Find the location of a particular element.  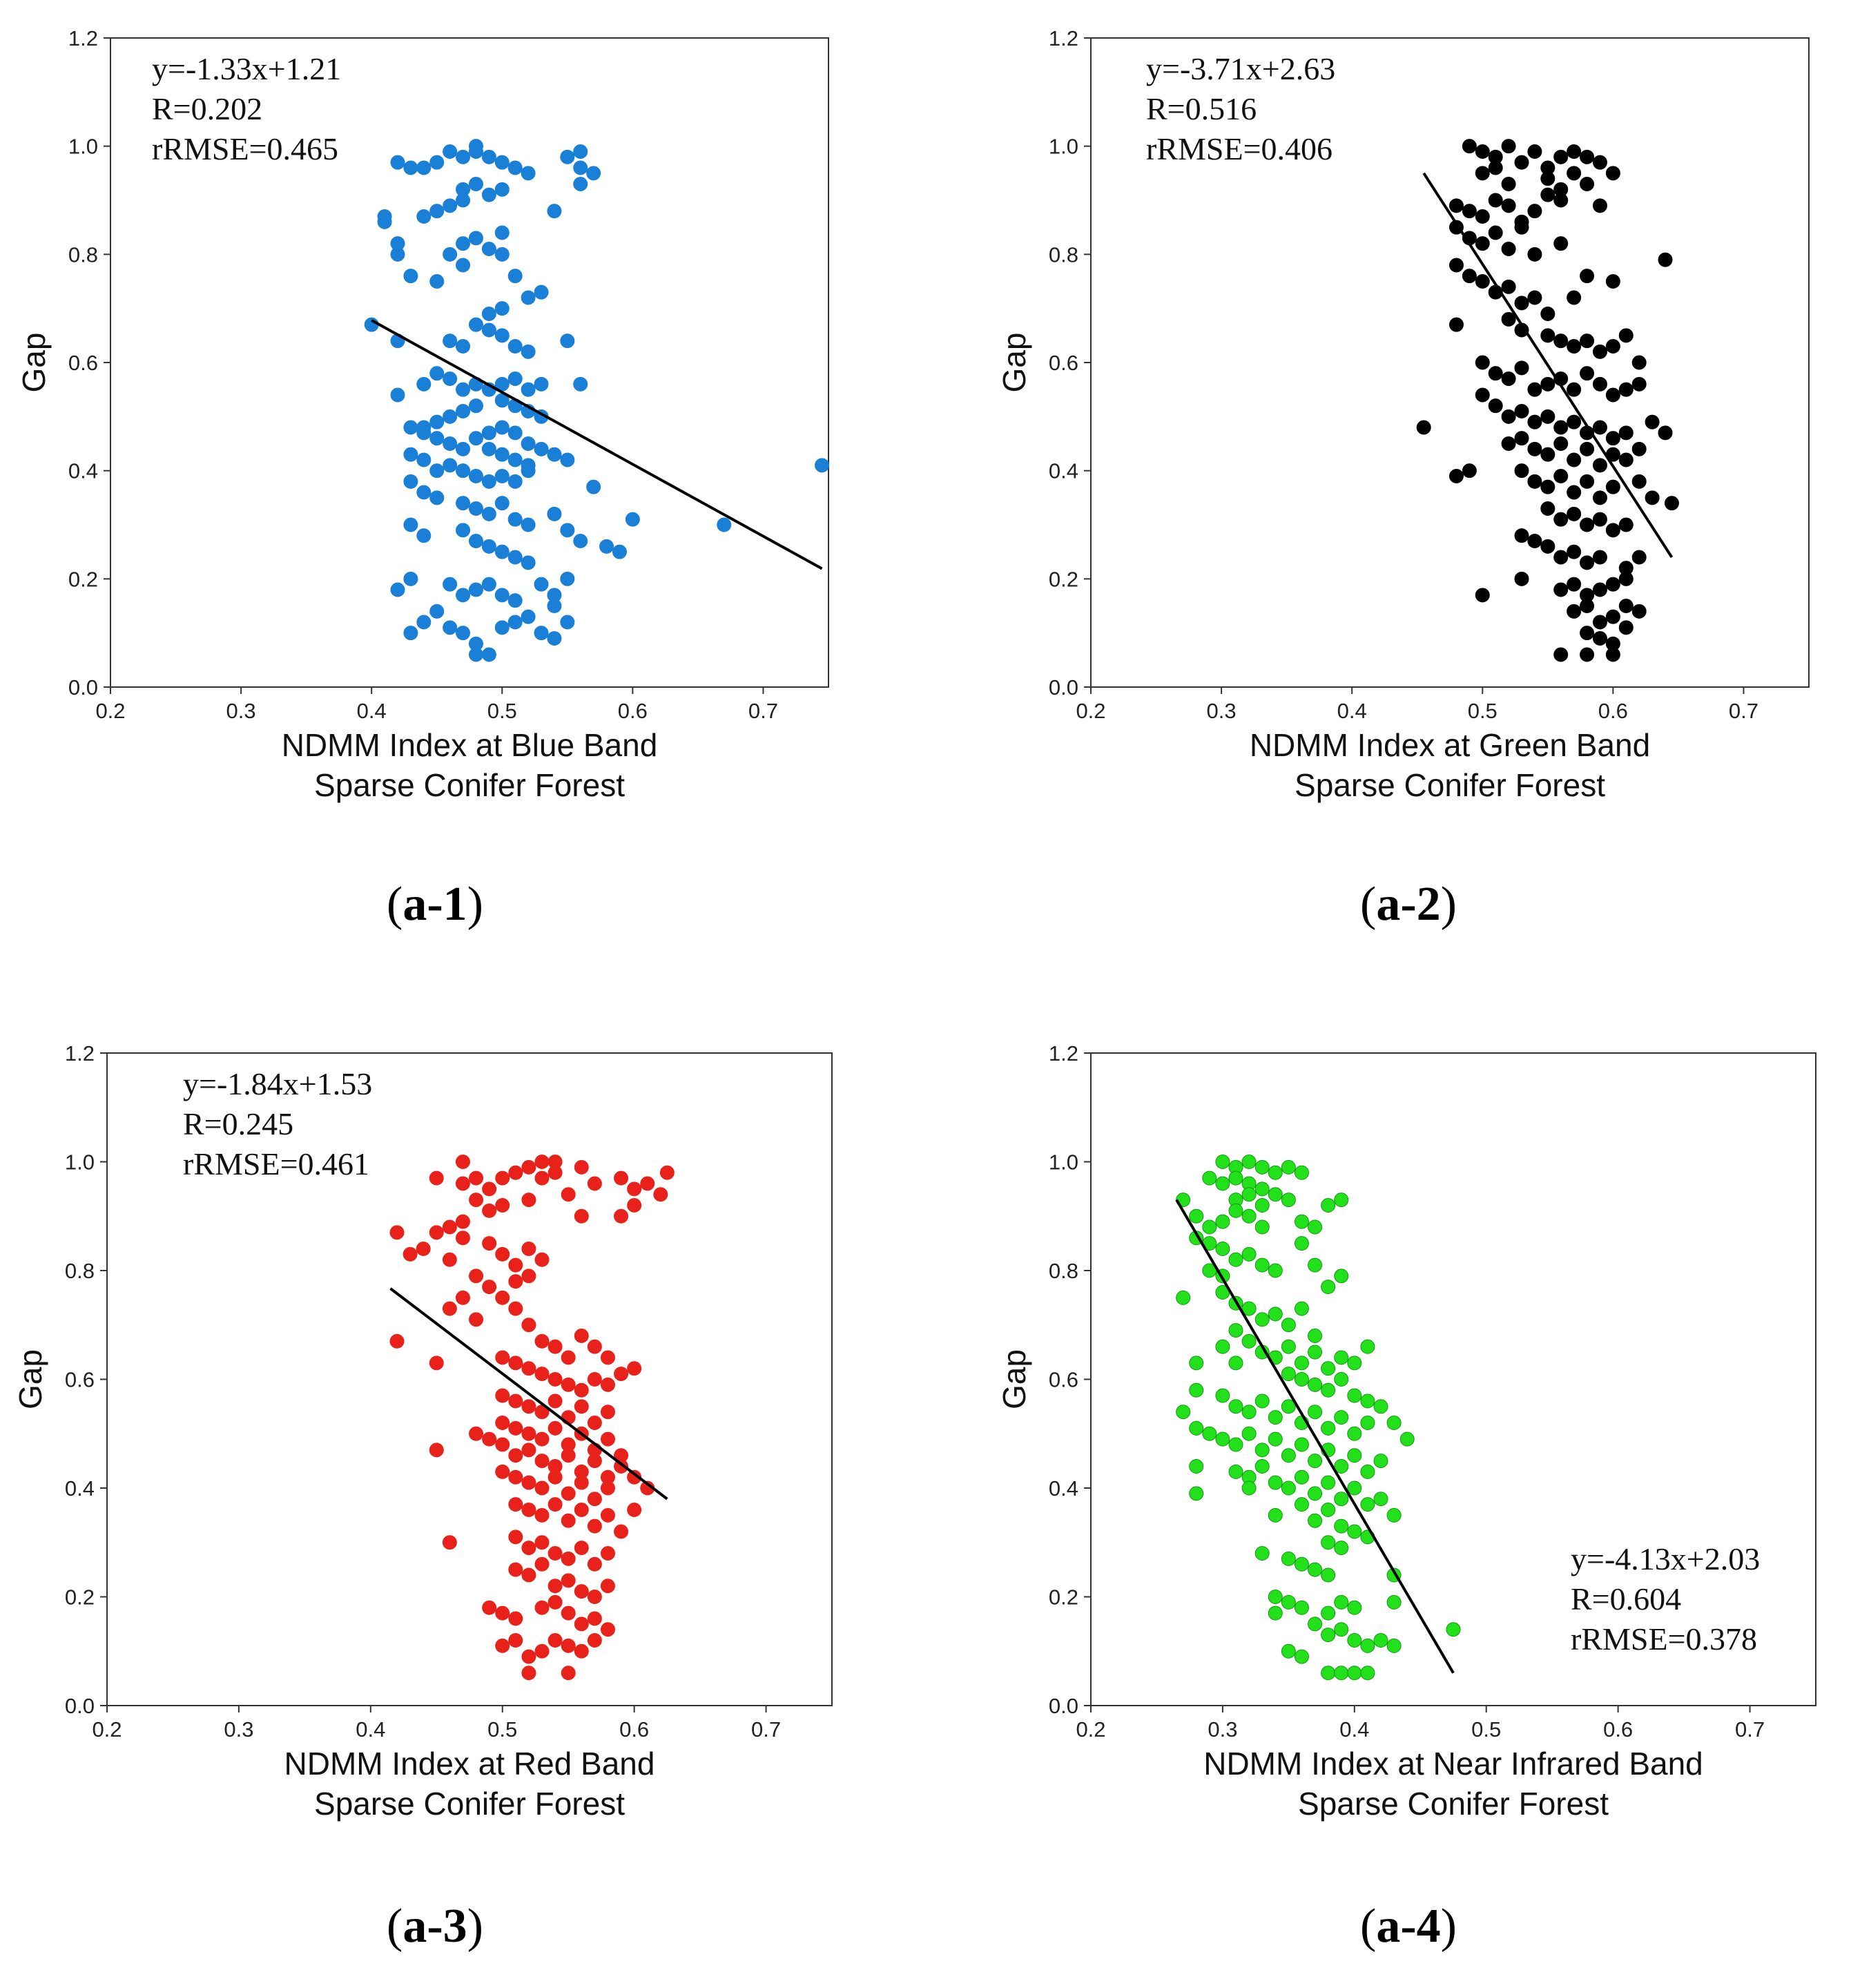

c3-regression-line is located at coordinates (528, 1393).